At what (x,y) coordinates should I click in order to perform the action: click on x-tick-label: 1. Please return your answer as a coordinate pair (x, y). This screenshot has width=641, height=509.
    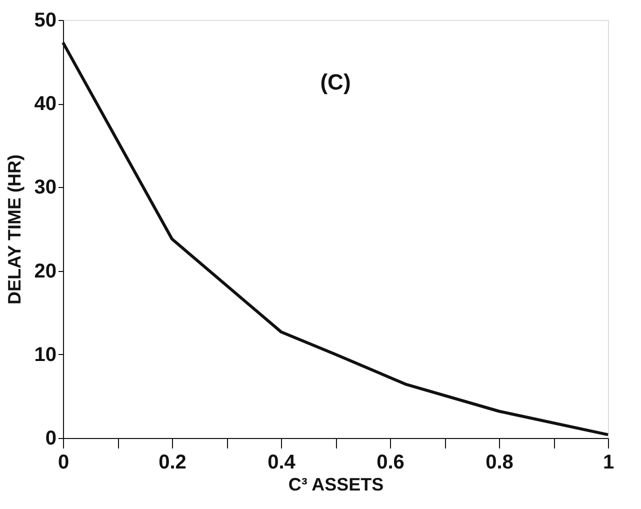
    Looking at the image, I should click on (608, 463).